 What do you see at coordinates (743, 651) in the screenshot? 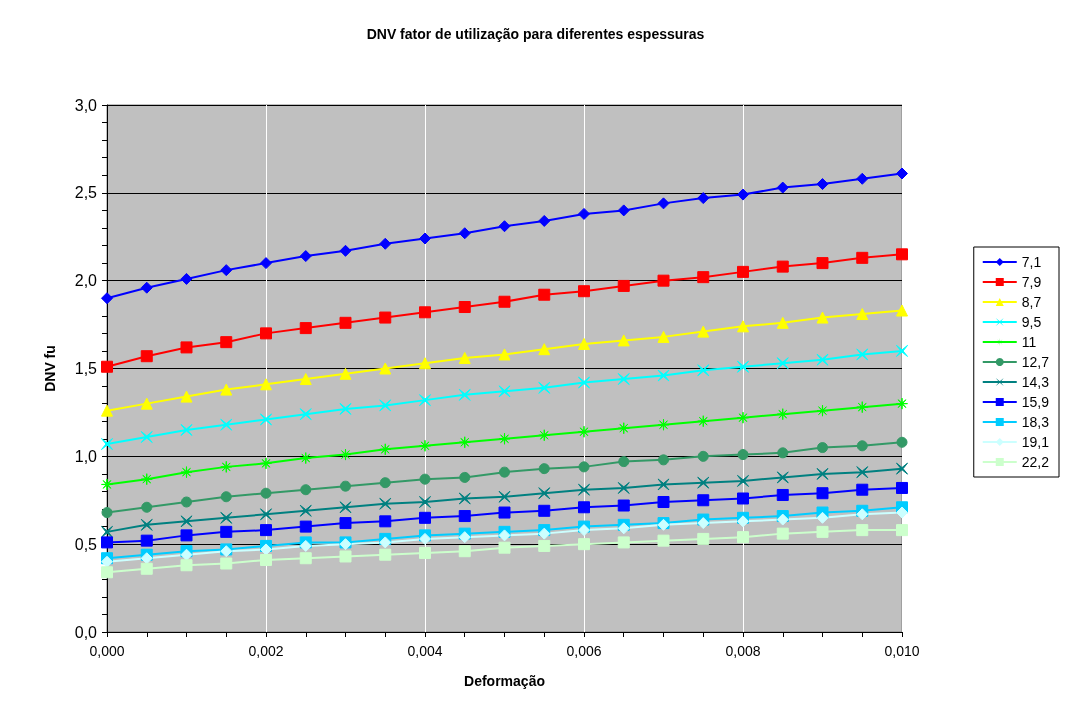
I see `x-tick-label: 0,008` at bounding box center [743, 651].